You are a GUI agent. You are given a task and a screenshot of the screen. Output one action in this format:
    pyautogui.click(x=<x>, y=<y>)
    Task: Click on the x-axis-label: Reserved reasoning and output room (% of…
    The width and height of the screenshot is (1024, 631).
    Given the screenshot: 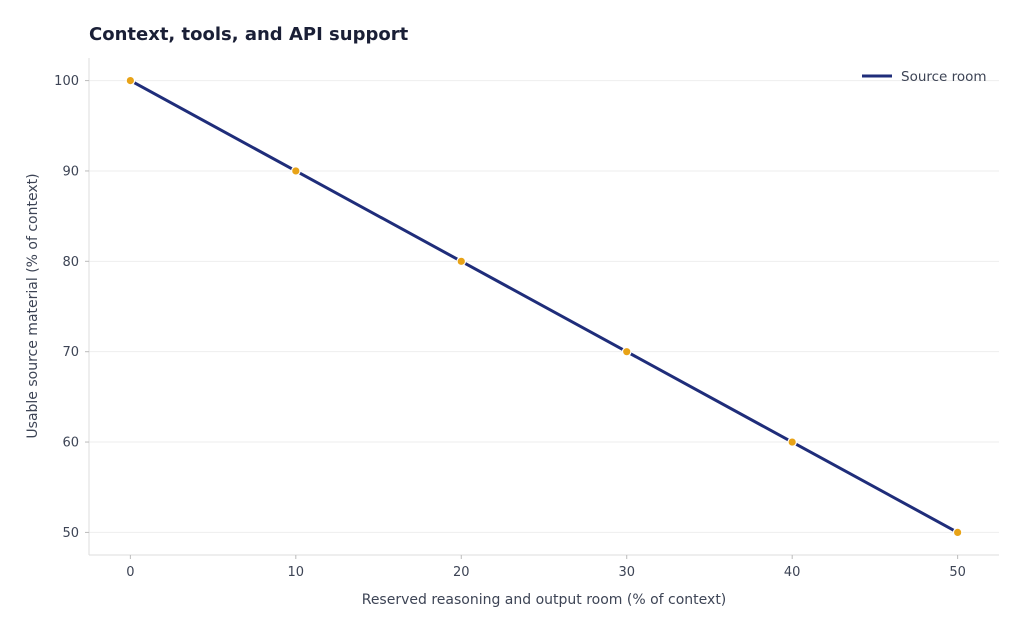 What is the action you would take?
    pyautogui.click(x=544, y=600)
    